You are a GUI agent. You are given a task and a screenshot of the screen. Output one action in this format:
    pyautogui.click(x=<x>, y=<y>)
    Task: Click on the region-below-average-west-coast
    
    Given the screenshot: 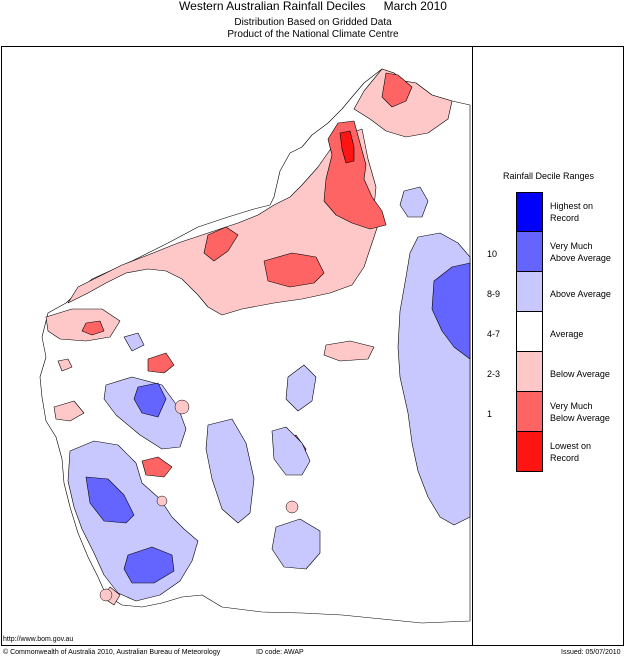 What is the action you would take?
    pyautogui.click(x=83, y=325)
    